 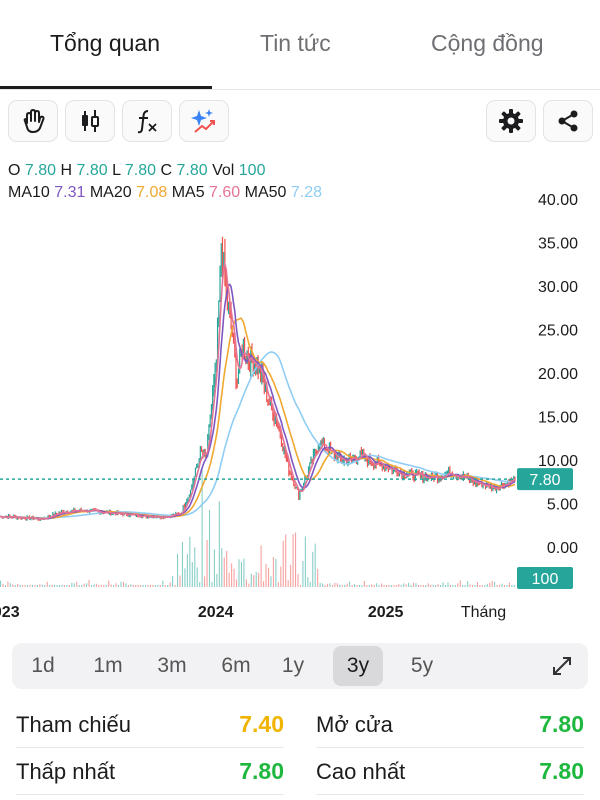 I want to click on settings-button, so click(x=511, y=121).